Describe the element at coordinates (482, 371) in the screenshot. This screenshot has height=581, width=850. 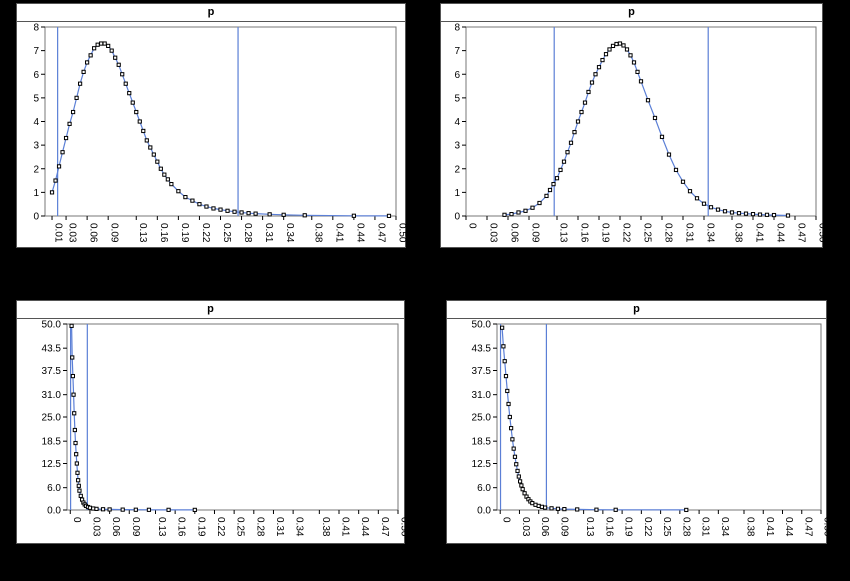
I see `y-tick-label: 37.5` at that location.